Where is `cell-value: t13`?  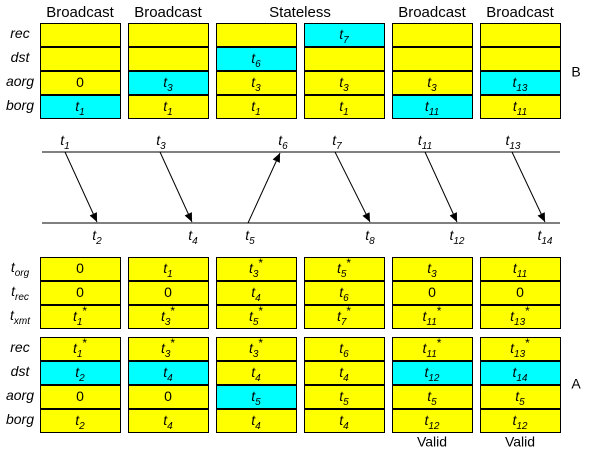 cell-value: t13 is located at coordinates (519, 84).